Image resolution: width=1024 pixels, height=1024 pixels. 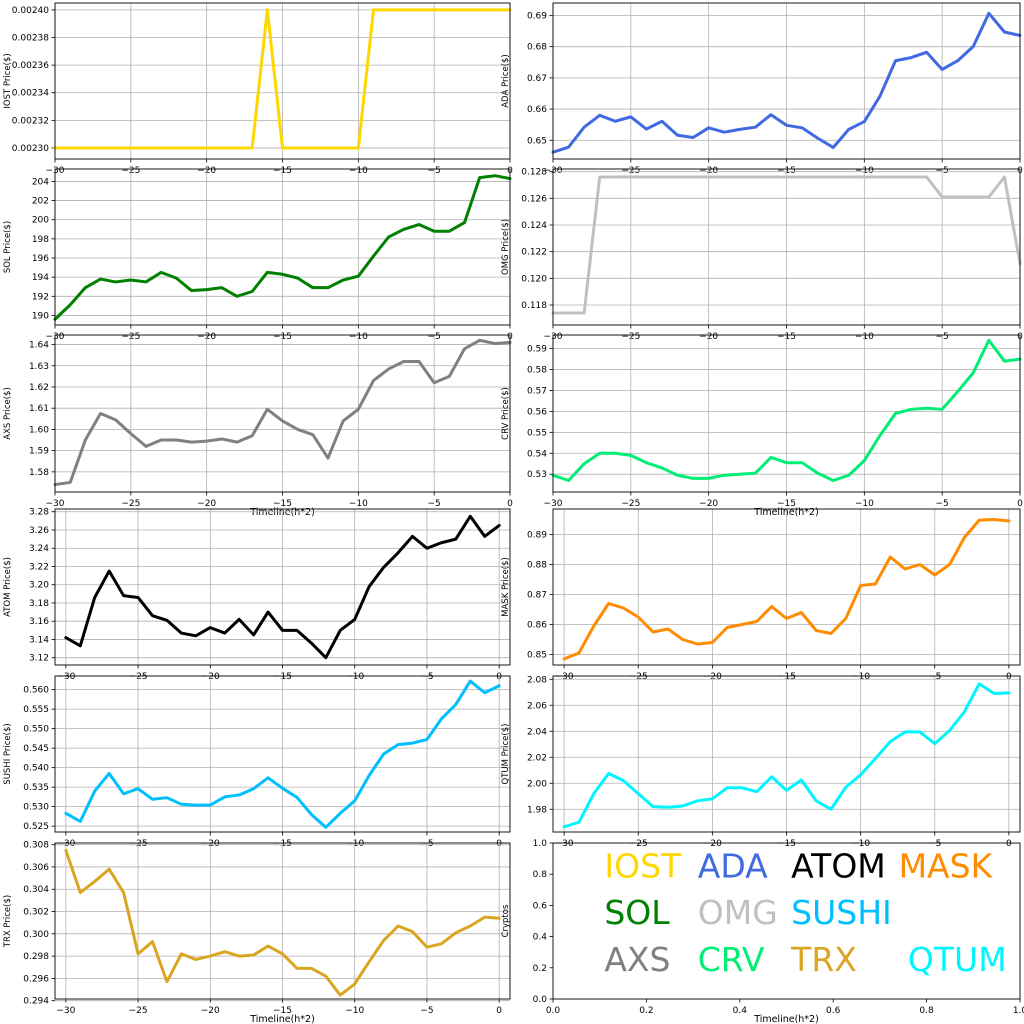 What do you see at coordinates (40, 297) in the screenshot?
I see `y-tick-label: 192` at bounding box center [40, 297].